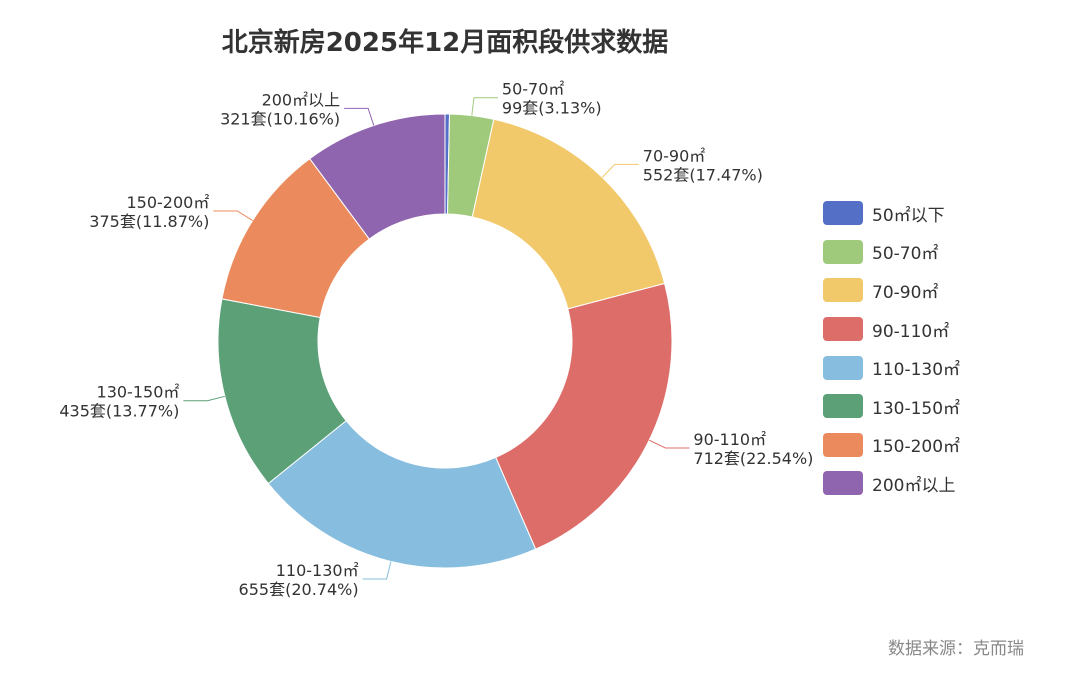 The image size is (1080, 682). I want to click on slice-label-name-4: 110-130㎡, so click(317, 570).